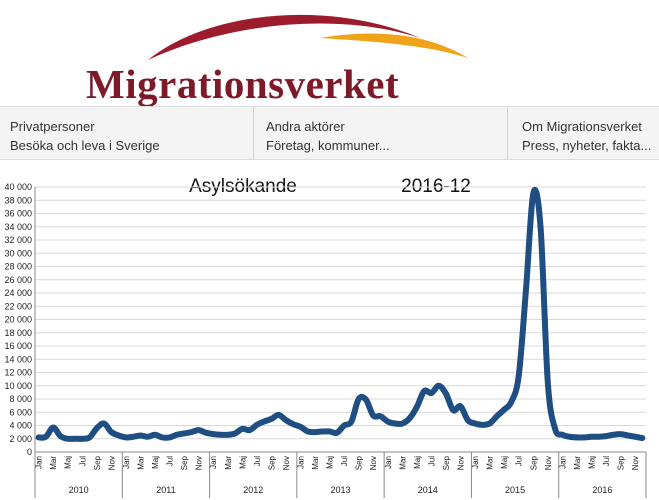 Image resolution: width=659 pixels, height=500 pixels. Describe the element at coordinates (18, 346) in the screenshot. I see `y-tick-label: 16 000` at that location.